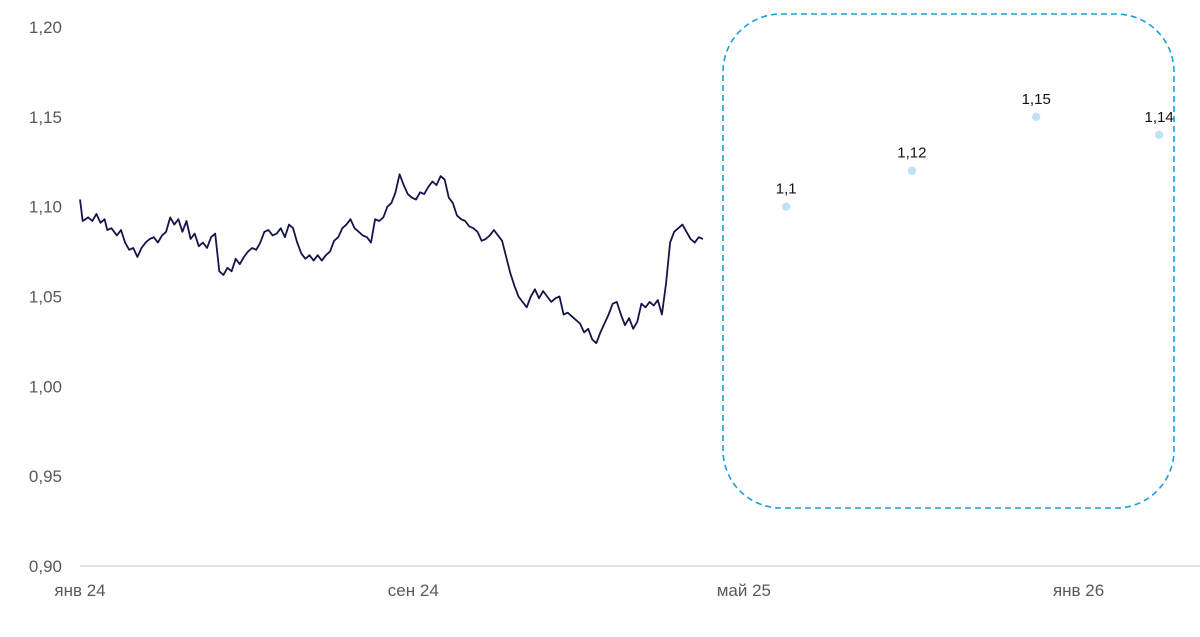 This screenshot has height=637, width=1200. Describe the element at coordinates (1159, 117) in the screenshot. I see `data-label: 1,14` at that location.